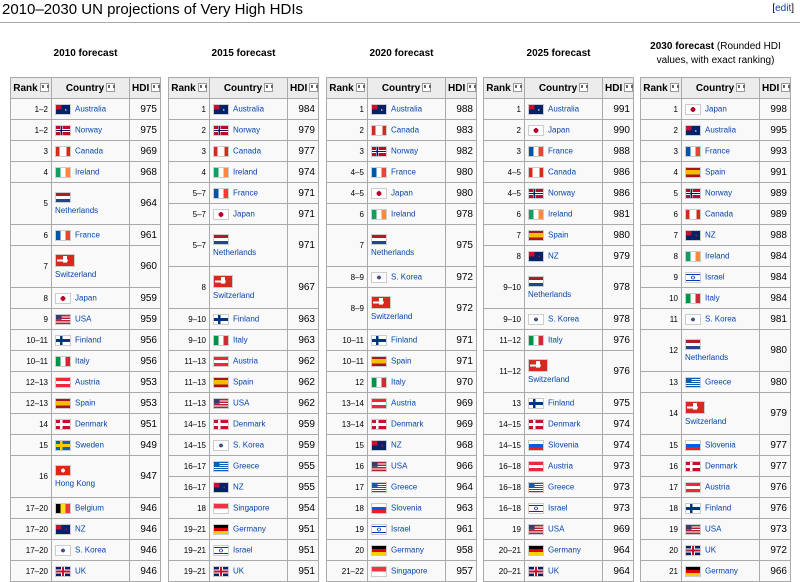 This screenshot has width=800, height=582. I want to click on edit-link: edit, so click(783, 8).